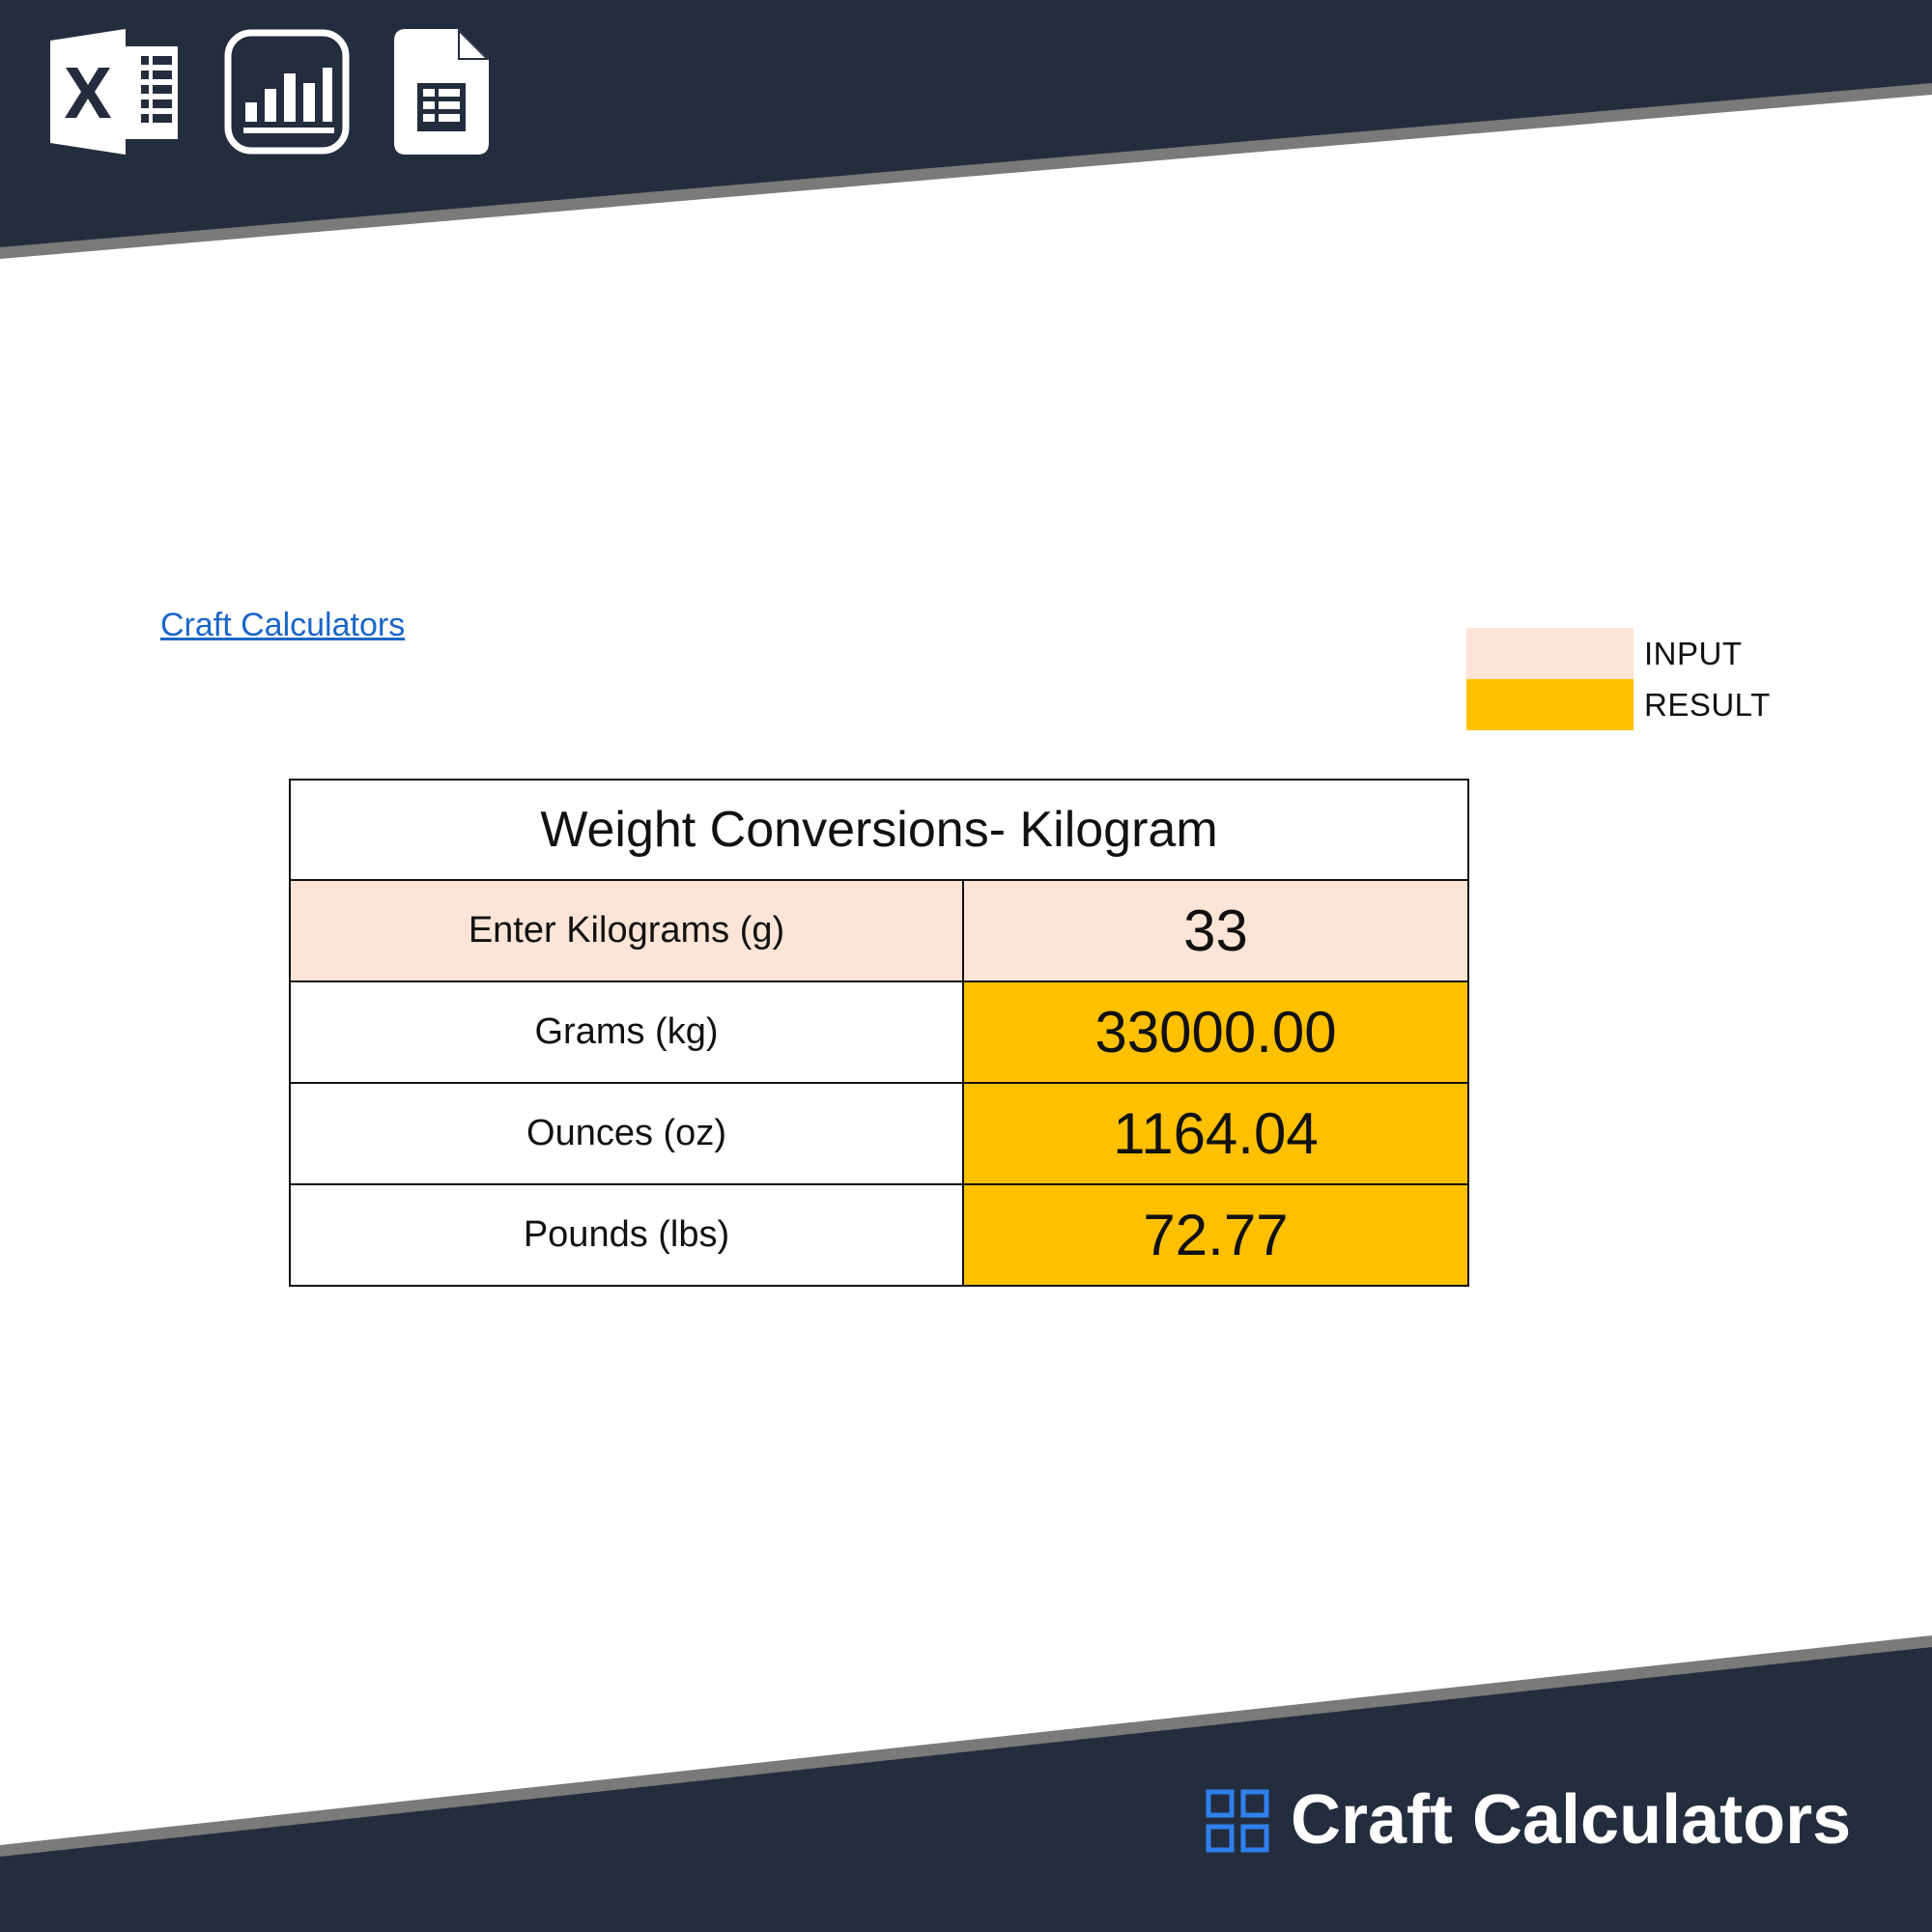 The image size is (1932, 1932). Describe the element at coordinates (1571, 1820) in the screenshot. I see `brand-name: Craft Calculators` at that location.